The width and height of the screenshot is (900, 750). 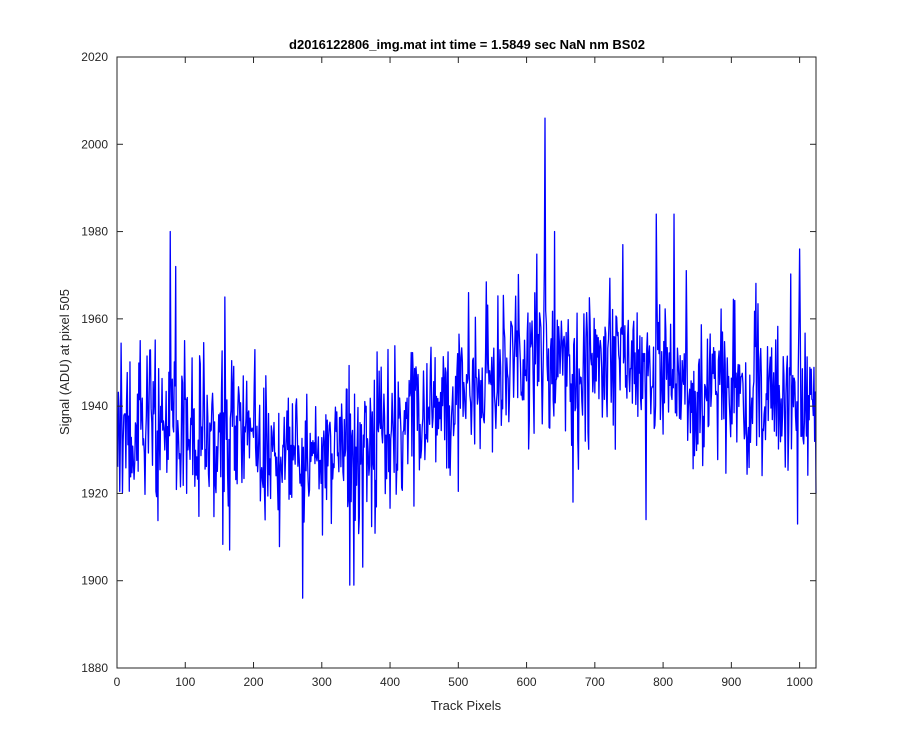 I want to click on y-tick-label: 1960, so click(x=94, y=319).